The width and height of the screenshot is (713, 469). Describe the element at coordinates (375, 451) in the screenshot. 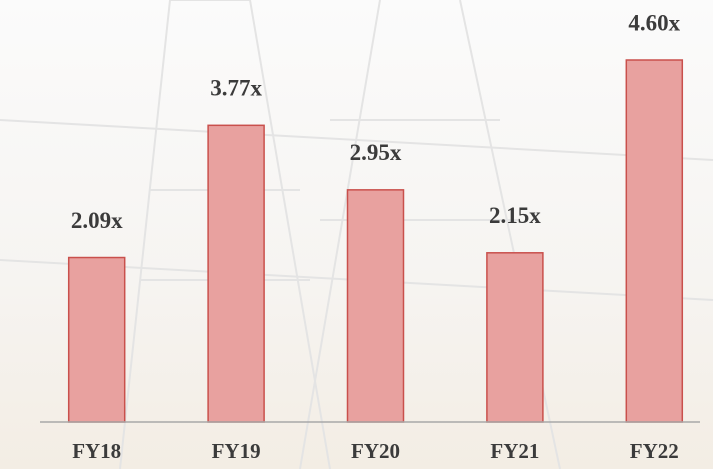

I see `x-tick-label: FY20` at that location.